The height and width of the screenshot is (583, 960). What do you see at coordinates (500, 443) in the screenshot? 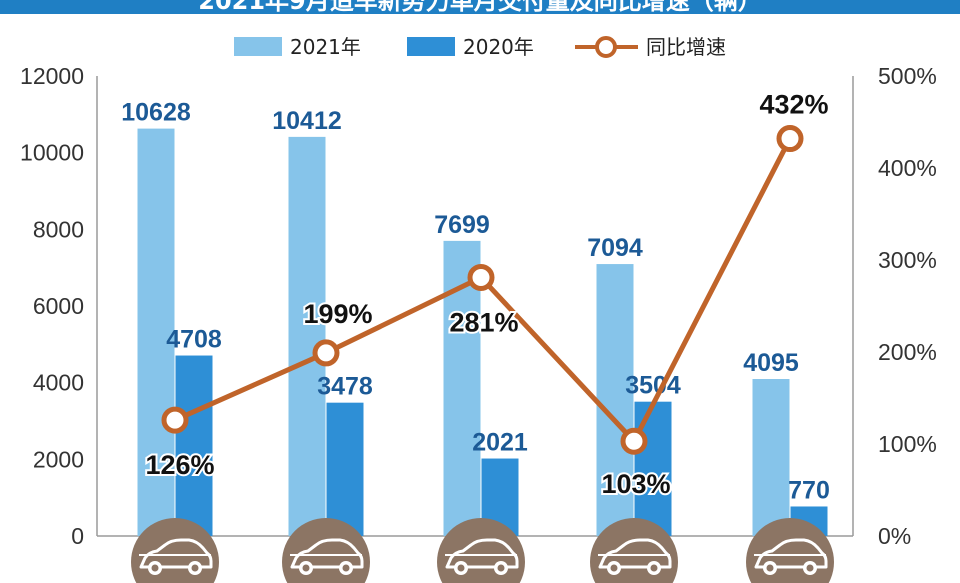
I see `bar-label-2020: 2021` at bounding box center [500, 443].